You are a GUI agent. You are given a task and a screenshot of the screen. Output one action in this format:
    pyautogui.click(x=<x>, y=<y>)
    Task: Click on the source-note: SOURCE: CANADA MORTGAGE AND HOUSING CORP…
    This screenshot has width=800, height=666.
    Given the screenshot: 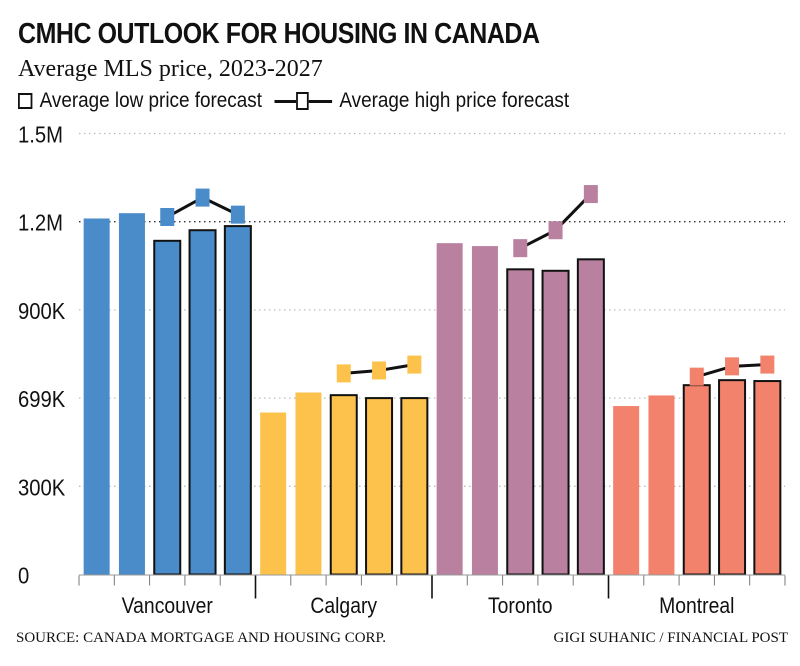 What is the action you would take?
    pyautogui.click(x=201, y=638)
    